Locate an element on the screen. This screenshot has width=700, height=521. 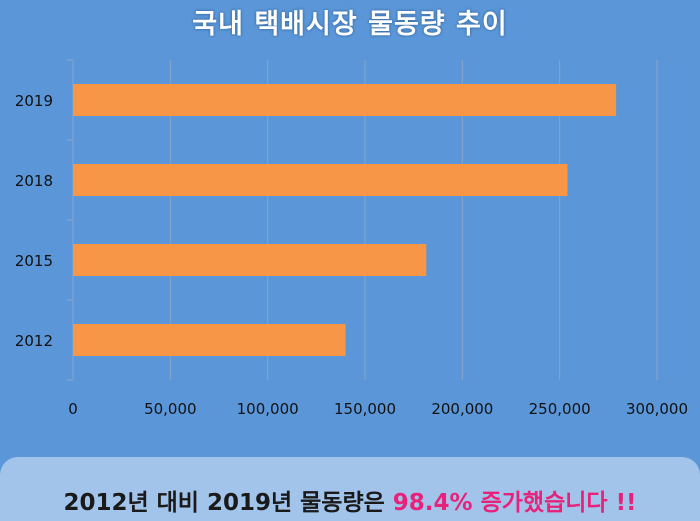
chart-title: 국내 택배시장 물동량 추이 is located at coordinates (350, 24).